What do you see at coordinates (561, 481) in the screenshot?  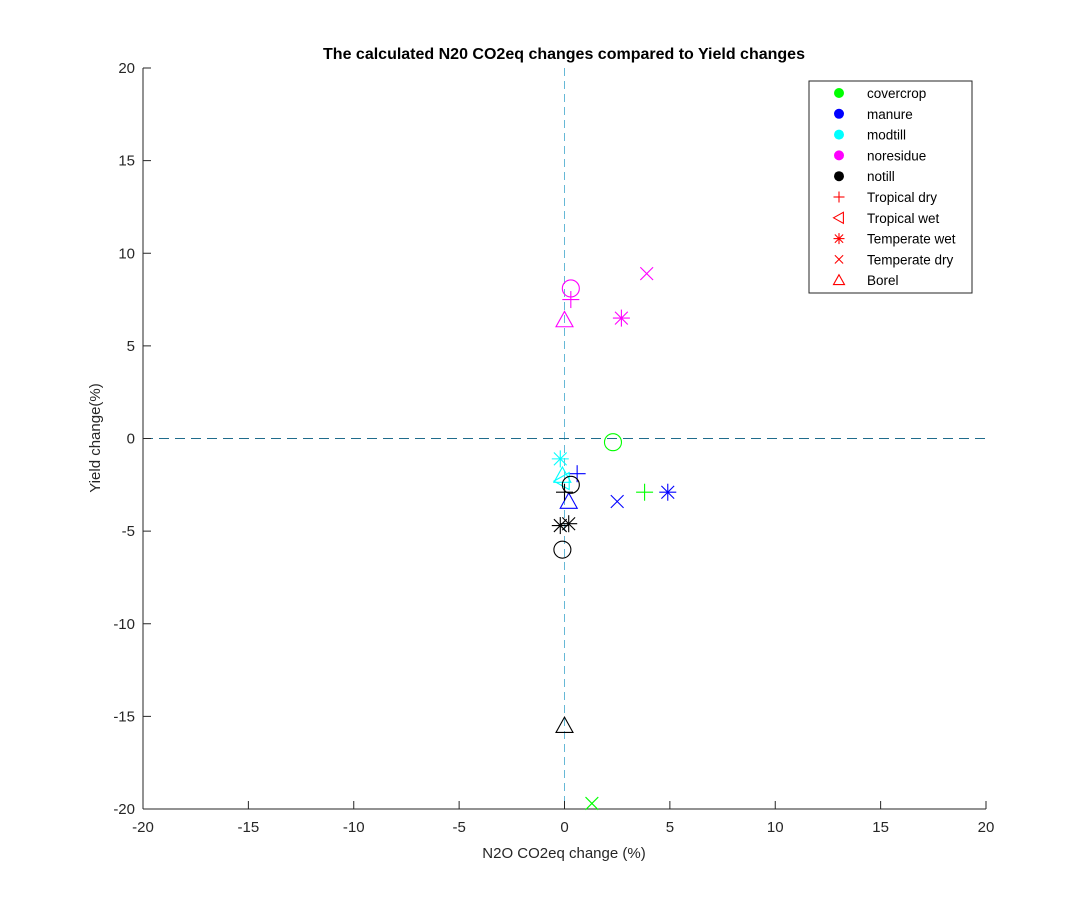 I see `data-point-triangle-left` at bounding box center [561, 481].